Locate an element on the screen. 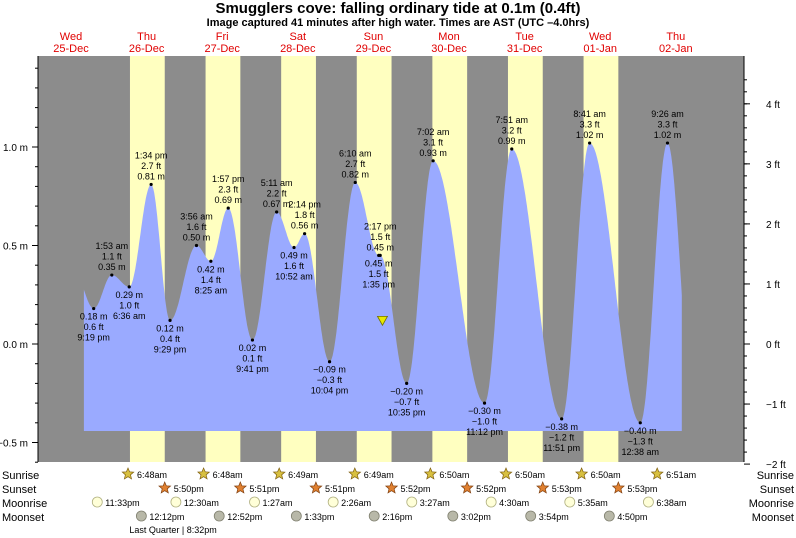 The width and height of the screenshot is (796, 538). low-tide-label: 1.6 ft is located at coordinates (294, 266).